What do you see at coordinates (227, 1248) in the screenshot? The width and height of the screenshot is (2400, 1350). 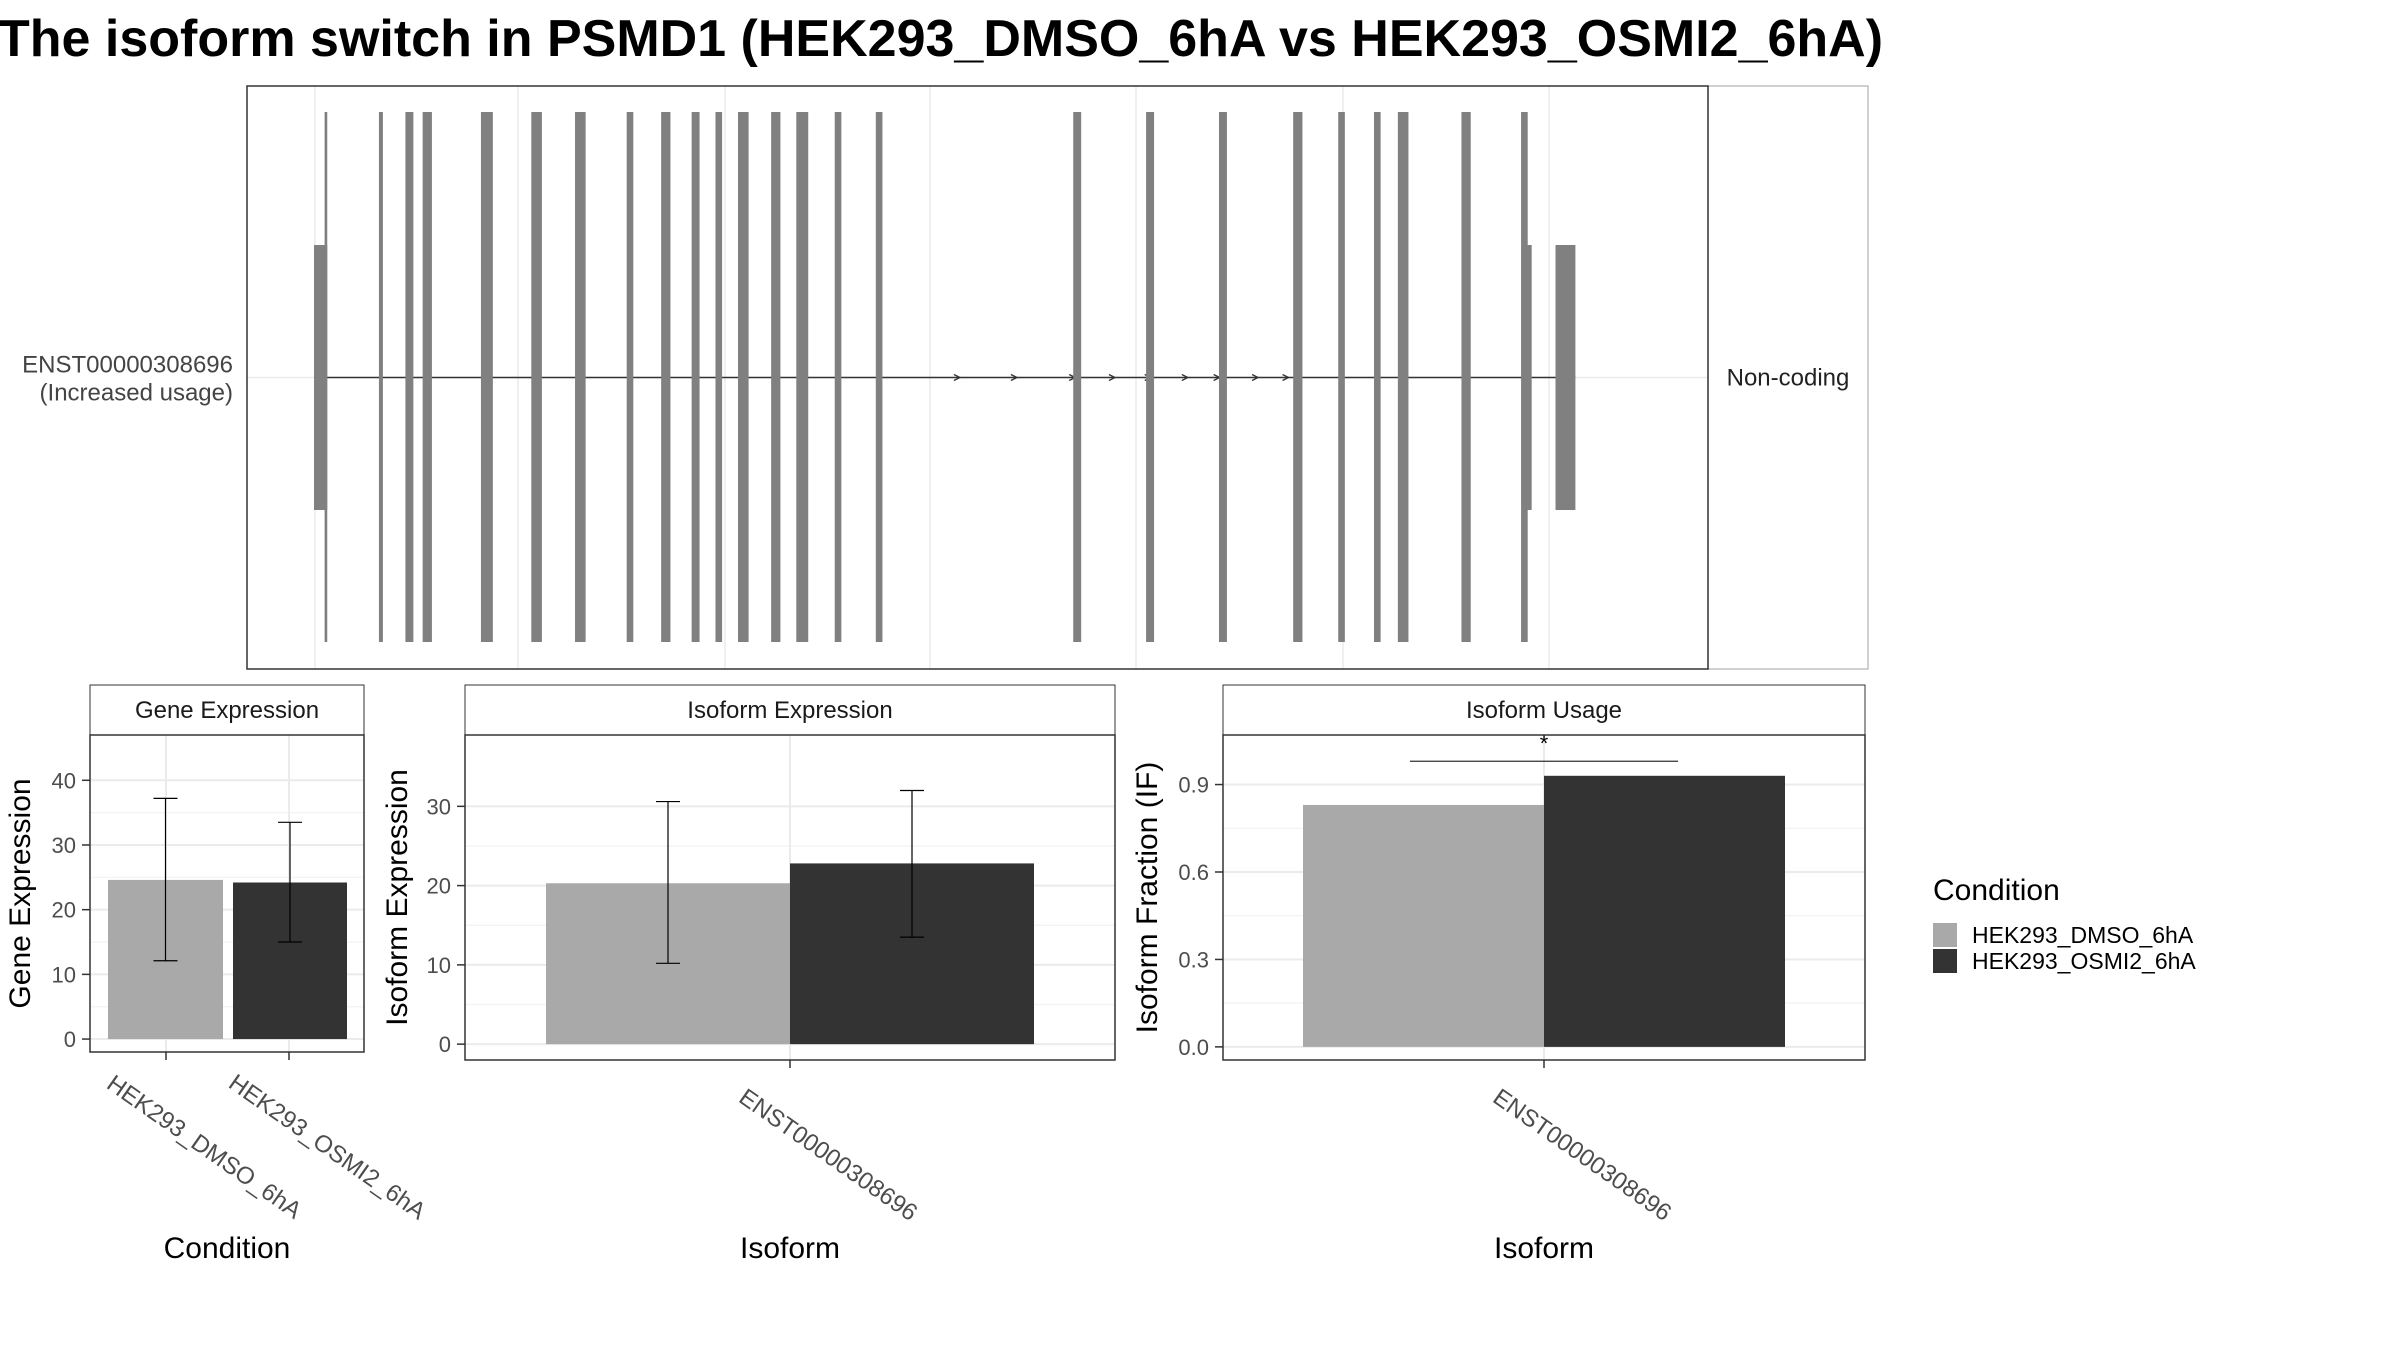 I see `x-axis-title: Condition` at bounding box center [227, 1248].